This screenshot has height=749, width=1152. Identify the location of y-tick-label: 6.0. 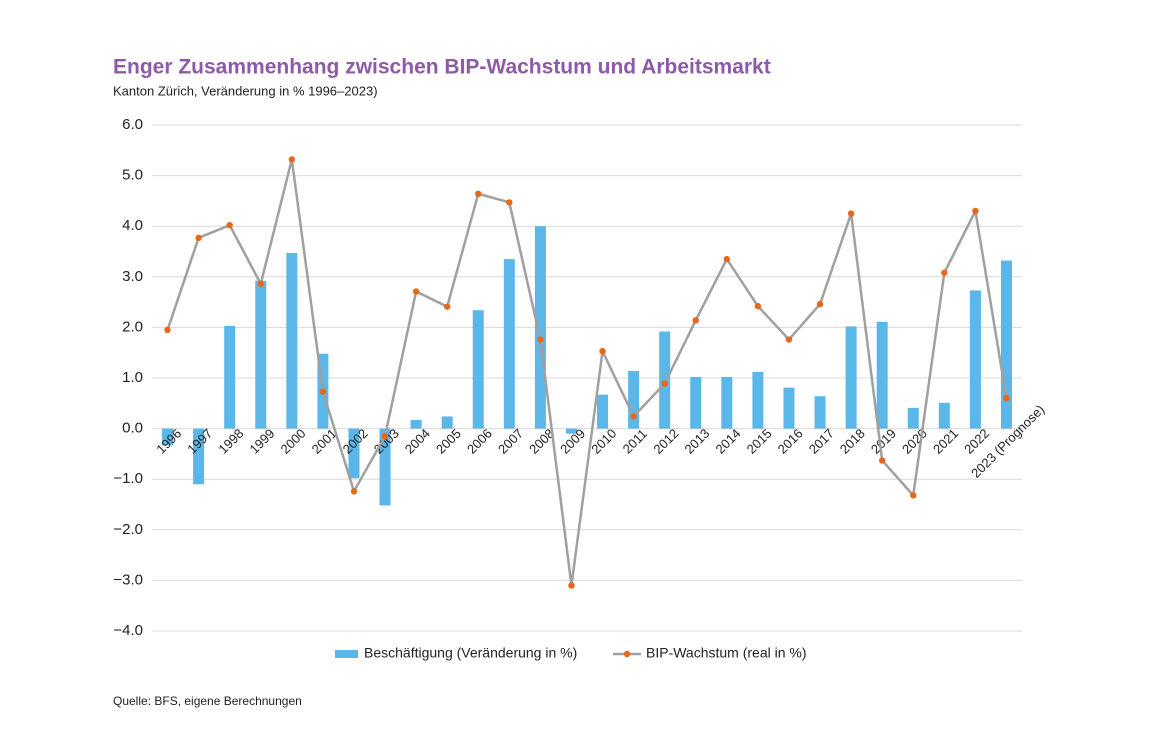
(132, 124).